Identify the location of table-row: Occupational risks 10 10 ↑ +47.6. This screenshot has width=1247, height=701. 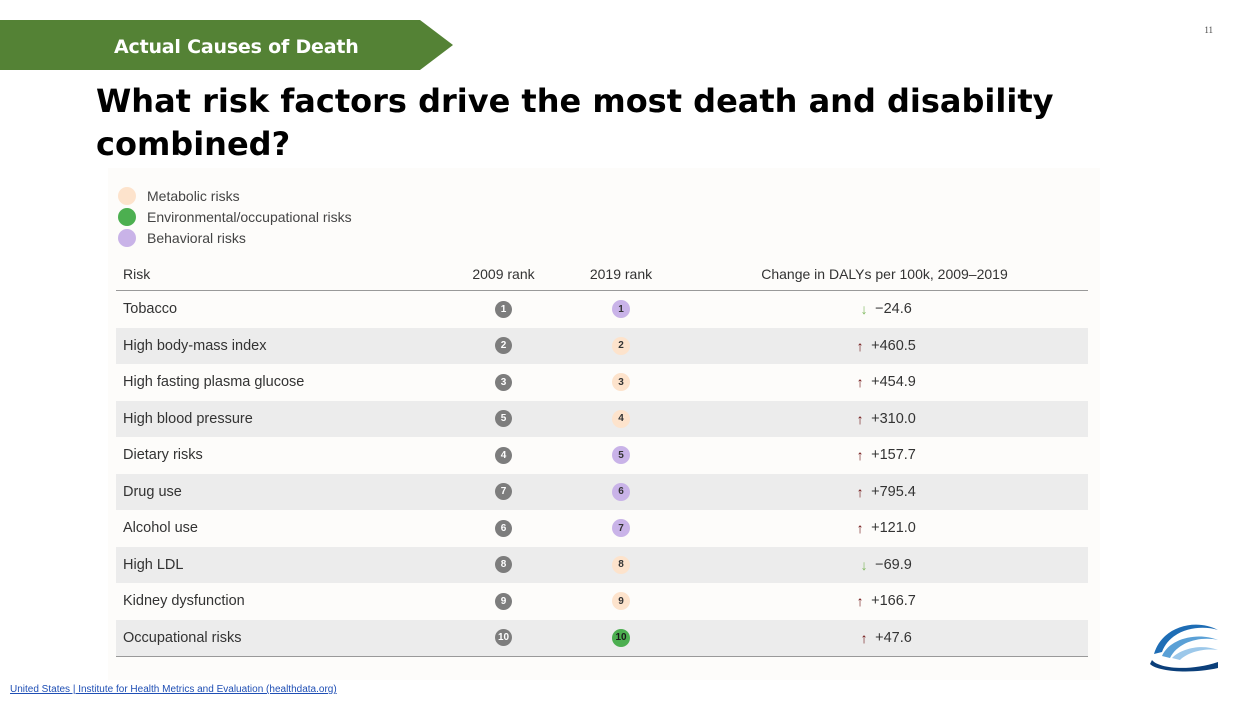
(602, 637).